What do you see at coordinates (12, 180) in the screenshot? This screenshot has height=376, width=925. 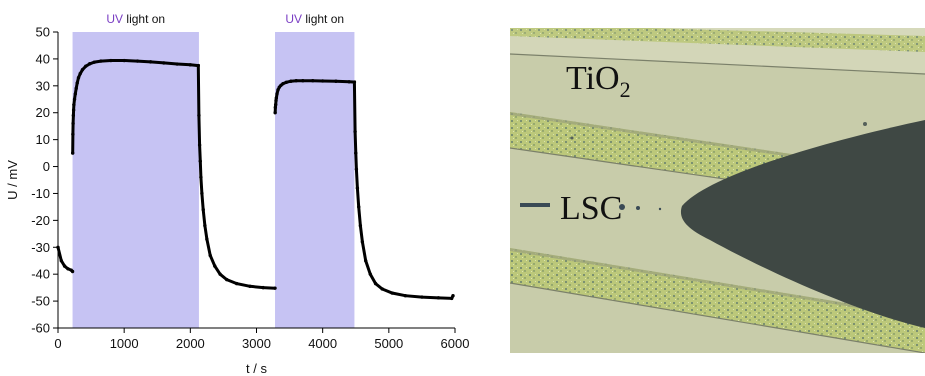 I see `y-axis-label: U / mV` at bounding box center [12, 180].